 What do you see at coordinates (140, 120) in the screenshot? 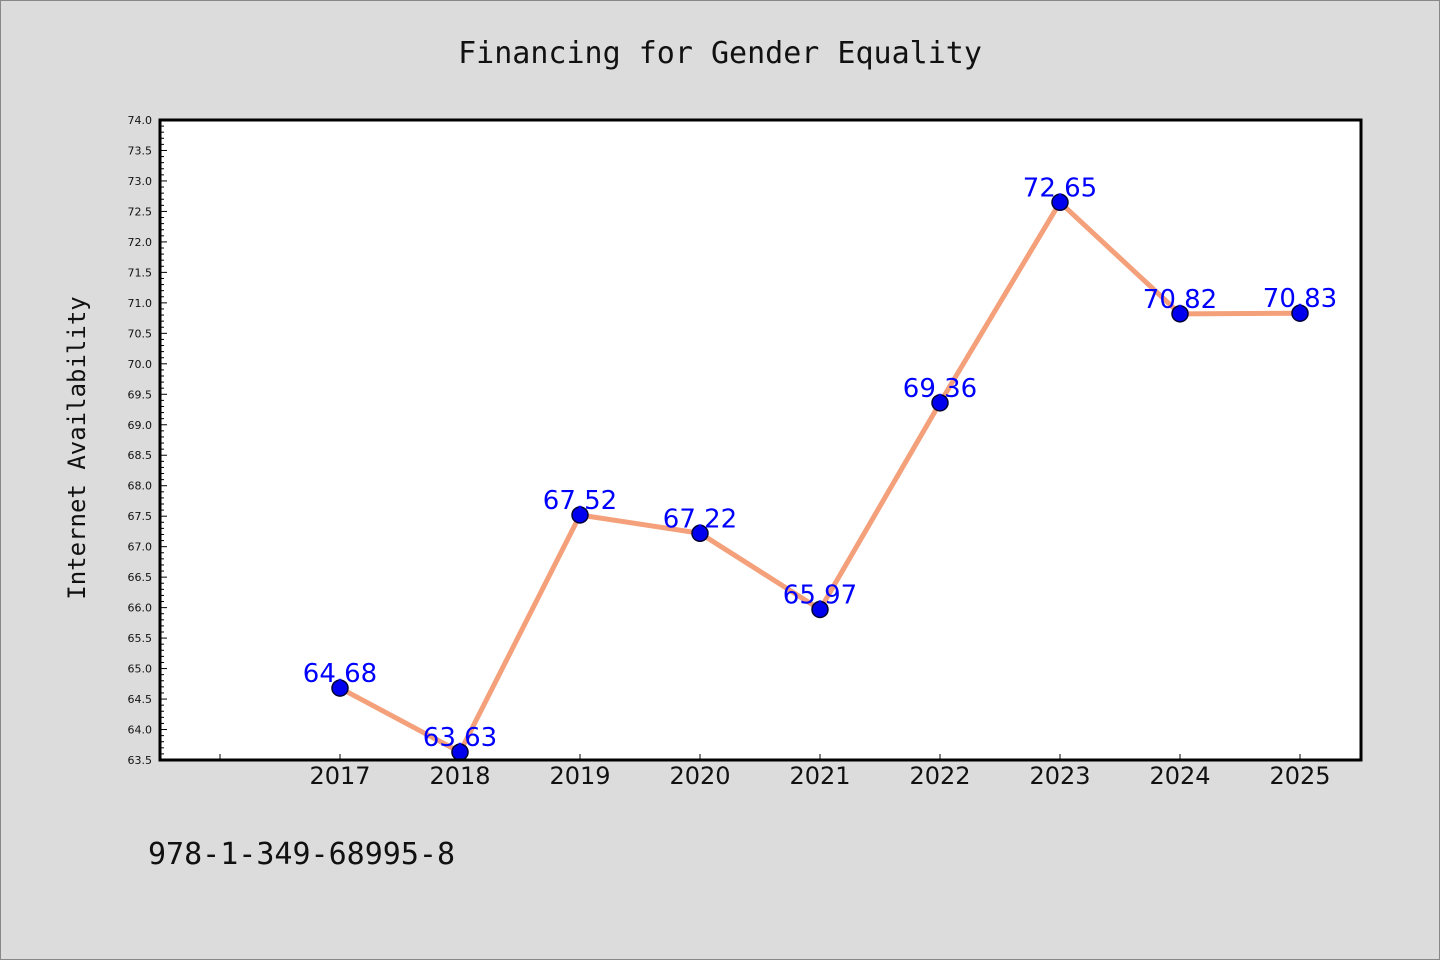
I see `y-tick-label: 74.0` at bounding box center [140, 120].